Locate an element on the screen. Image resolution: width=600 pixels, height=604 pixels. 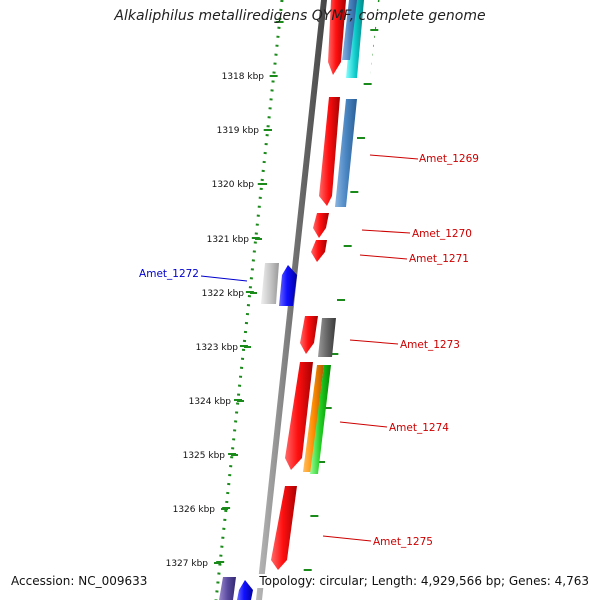
gene-block-amet-1274-green is located at coordinates (320, 419).